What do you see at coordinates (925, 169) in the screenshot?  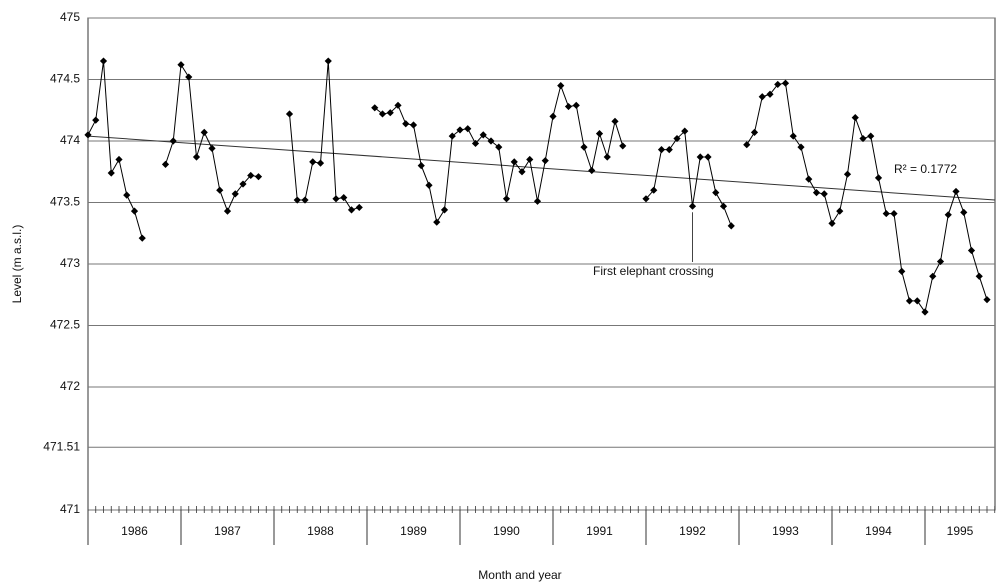 I see `r-squared: R² = 0.1772` at bounding box center [925, 169].